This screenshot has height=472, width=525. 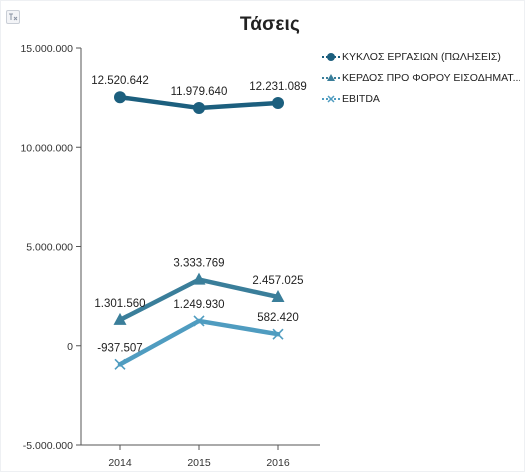 I want to click on data-label: 12.520.642, so click(x=120, y=81).